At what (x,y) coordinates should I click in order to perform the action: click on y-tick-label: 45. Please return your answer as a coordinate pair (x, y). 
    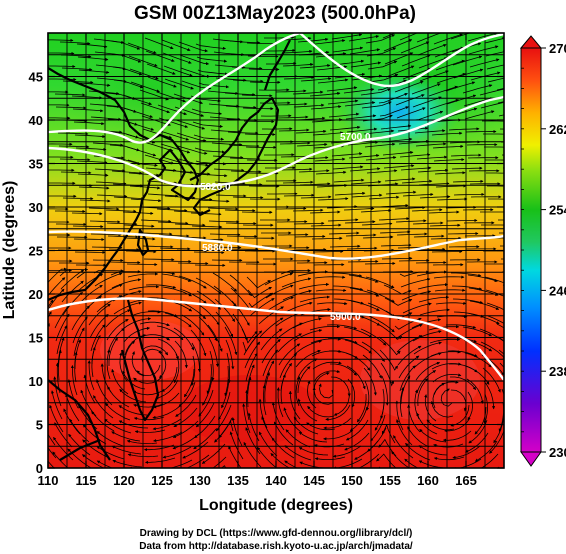
    Looking at the image, I should click on (36, 77).